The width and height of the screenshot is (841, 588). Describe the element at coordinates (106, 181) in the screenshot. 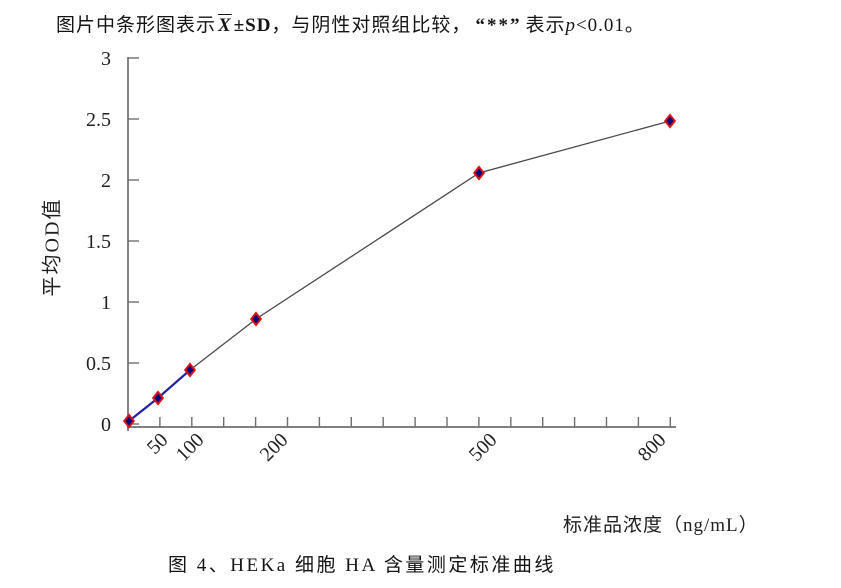

I see `y-tick-label: 2` at that location.